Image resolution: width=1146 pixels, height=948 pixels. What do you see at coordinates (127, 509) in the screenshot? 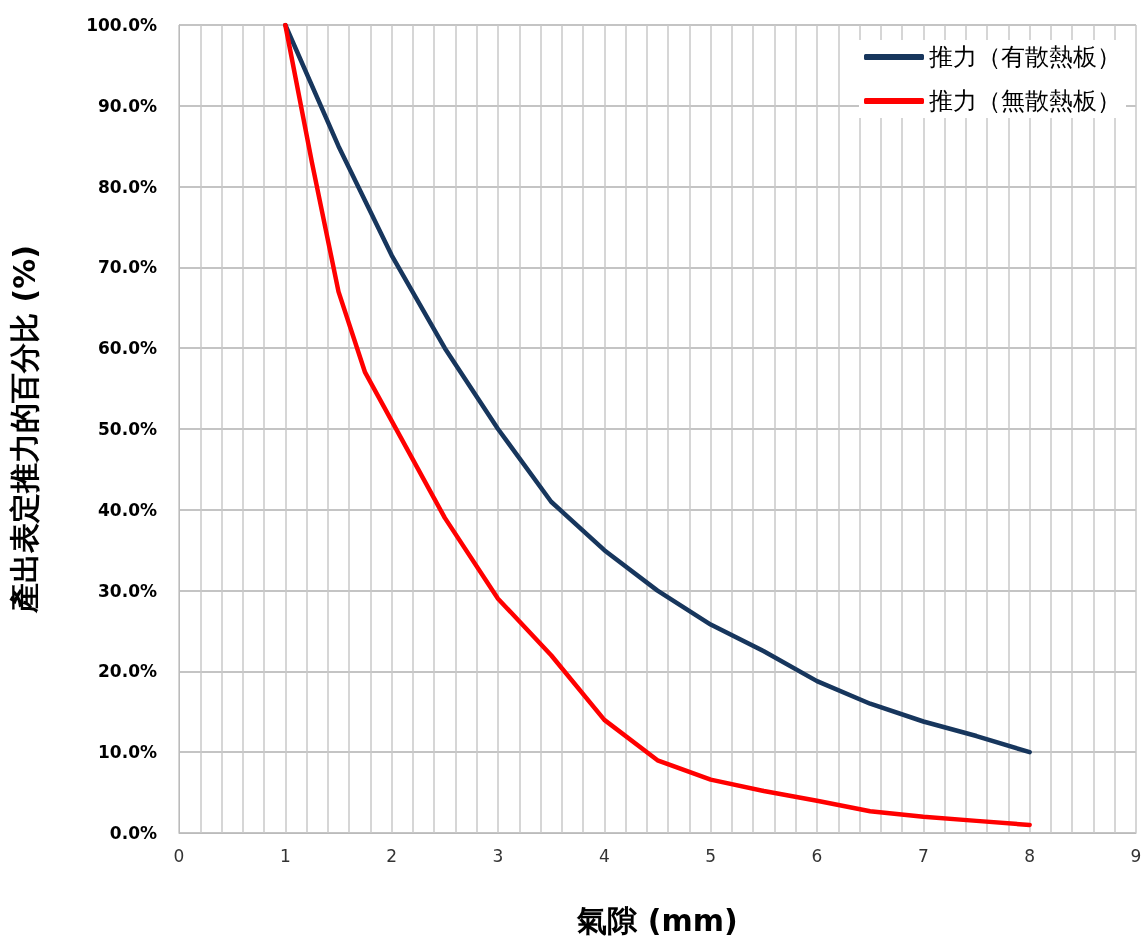
I see `y-tick-label: 40.0%` at bounding box center [127, 509].